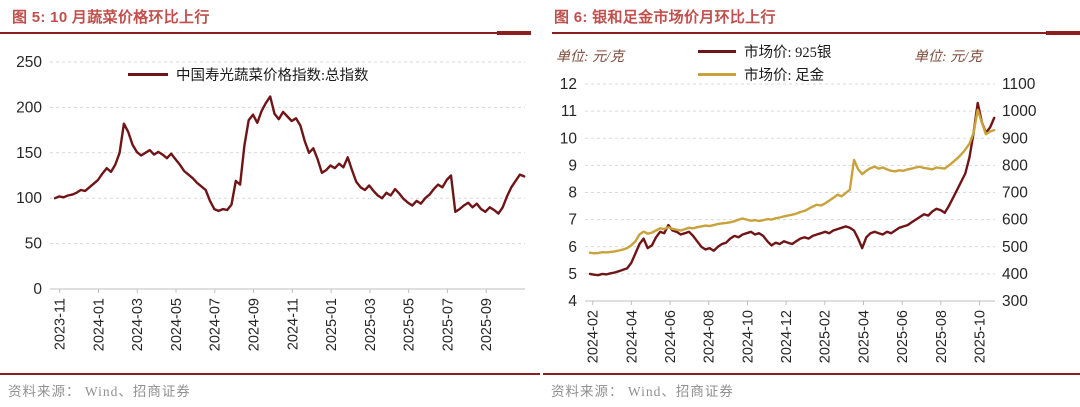 The image size is (1080, 407). I want to click on legend-item-gold: 市场价: 足金, so click(764, 74).